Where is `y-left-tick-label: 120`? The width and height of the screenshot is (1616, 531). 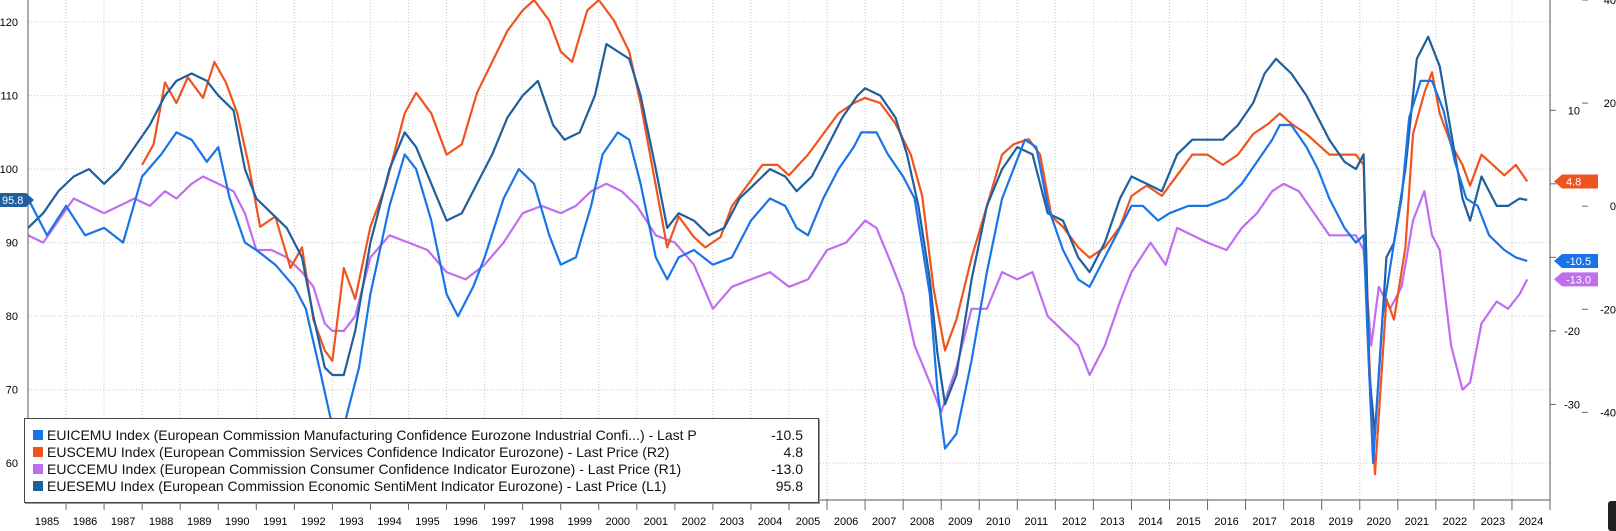 y-left-tick-label: 120 is located at coordinates (9, 23).